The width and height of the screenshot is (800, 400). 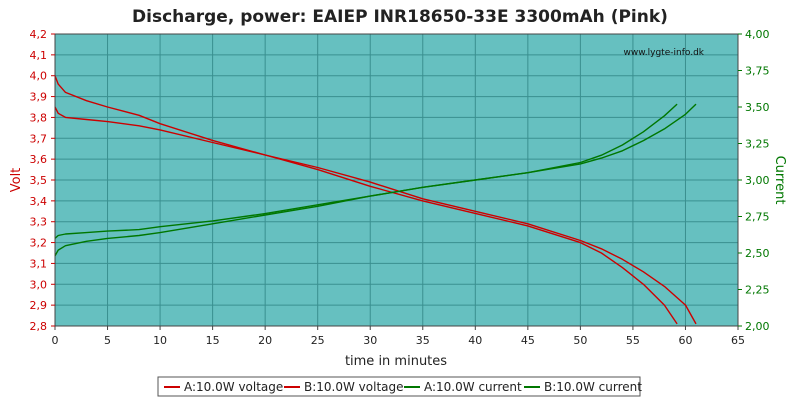 What do you see at coordinates (528, 340) in the screenshot?
I see `x-tick-label: 45` at bounding box center [528, 340].